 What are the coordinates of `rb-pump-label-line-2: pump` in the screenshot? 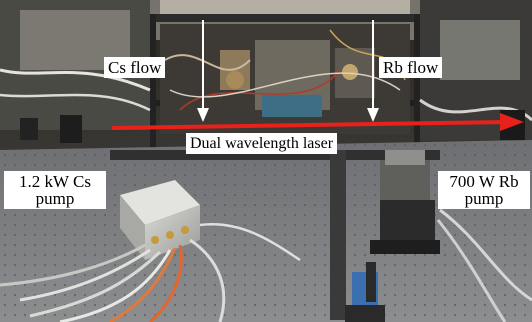 It's located at (484, 198).